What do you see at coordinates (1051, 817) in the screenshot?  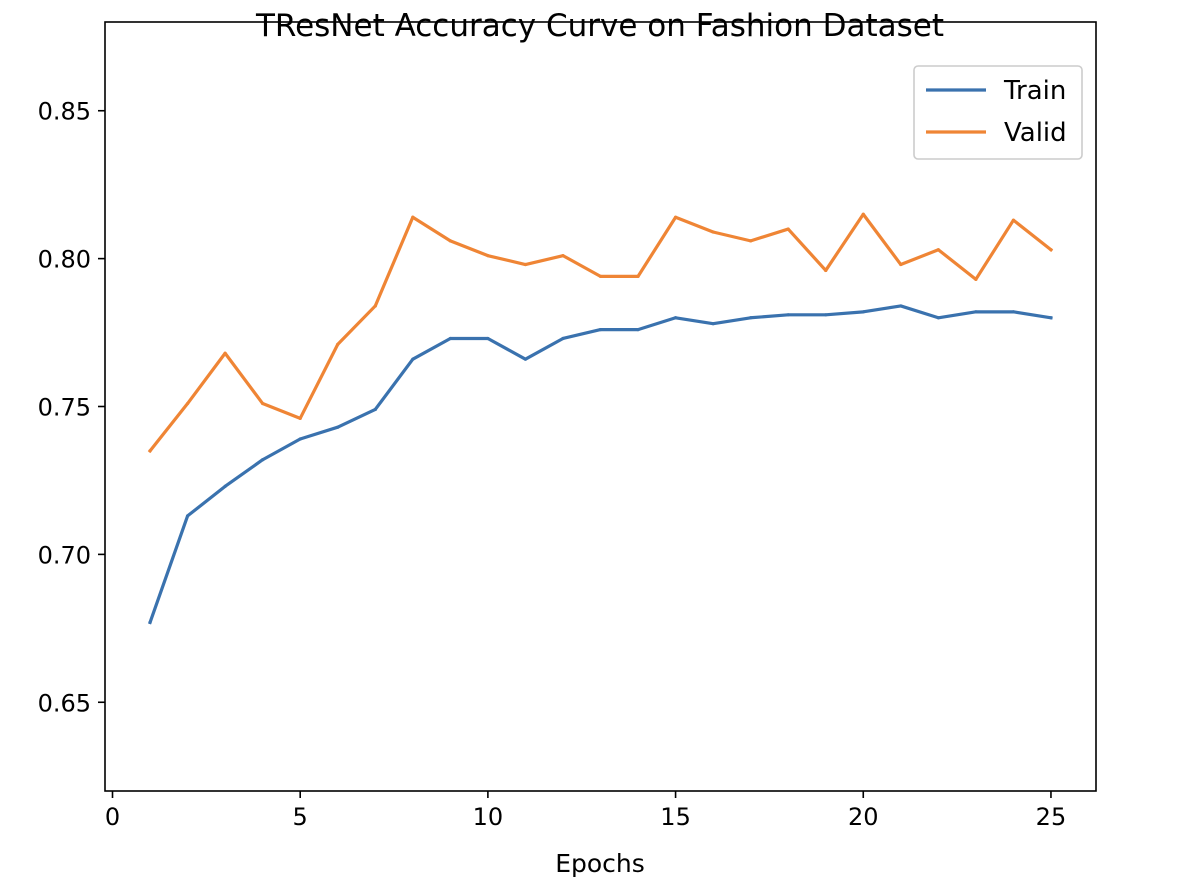 I see `x-tick-label: 25` at bounding box center [1051, 817].